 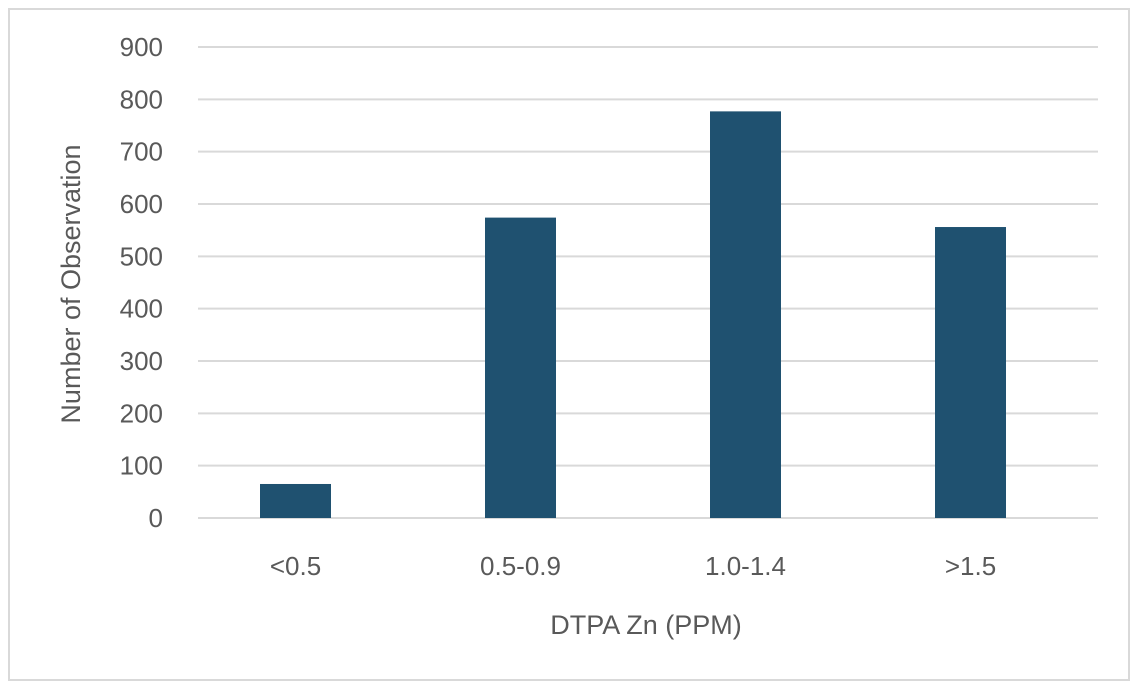 What do you see at coordinates (520, 566) in the screenshot?
I see `x-tick-label: 0.5-0.9` at bounding box center [520, 566].